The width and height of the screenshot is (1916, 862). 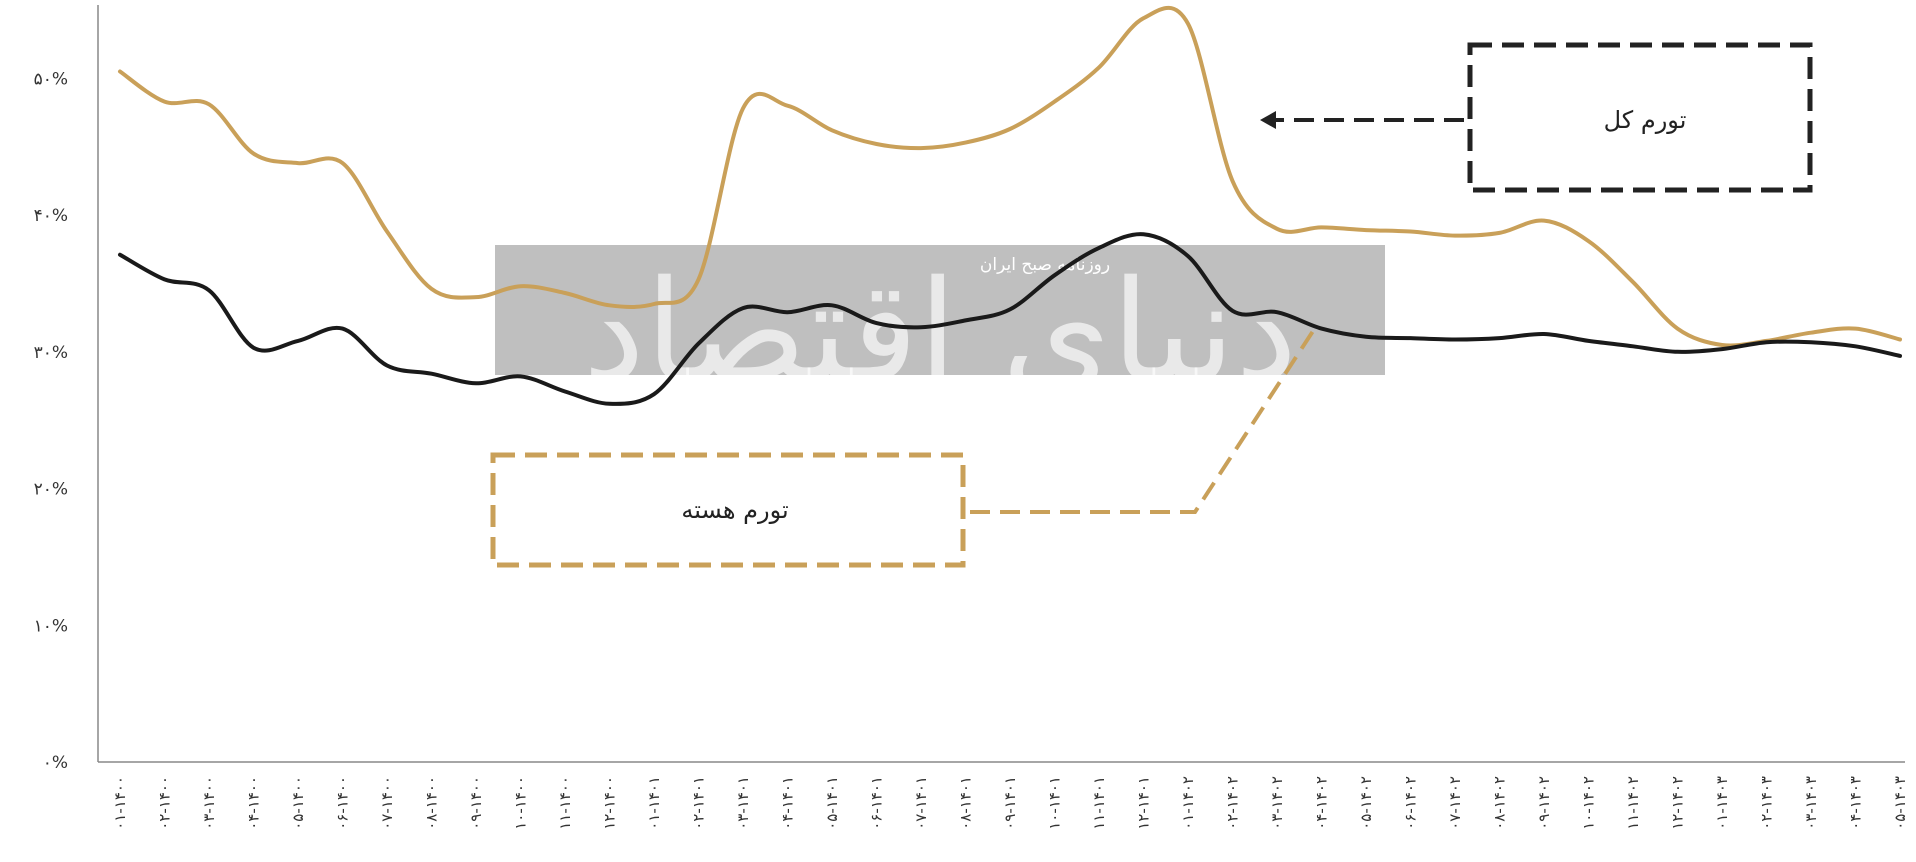 I want to click on x-tick-label: ۰۴-۱۴۰۰, so click(x=254, y=803).